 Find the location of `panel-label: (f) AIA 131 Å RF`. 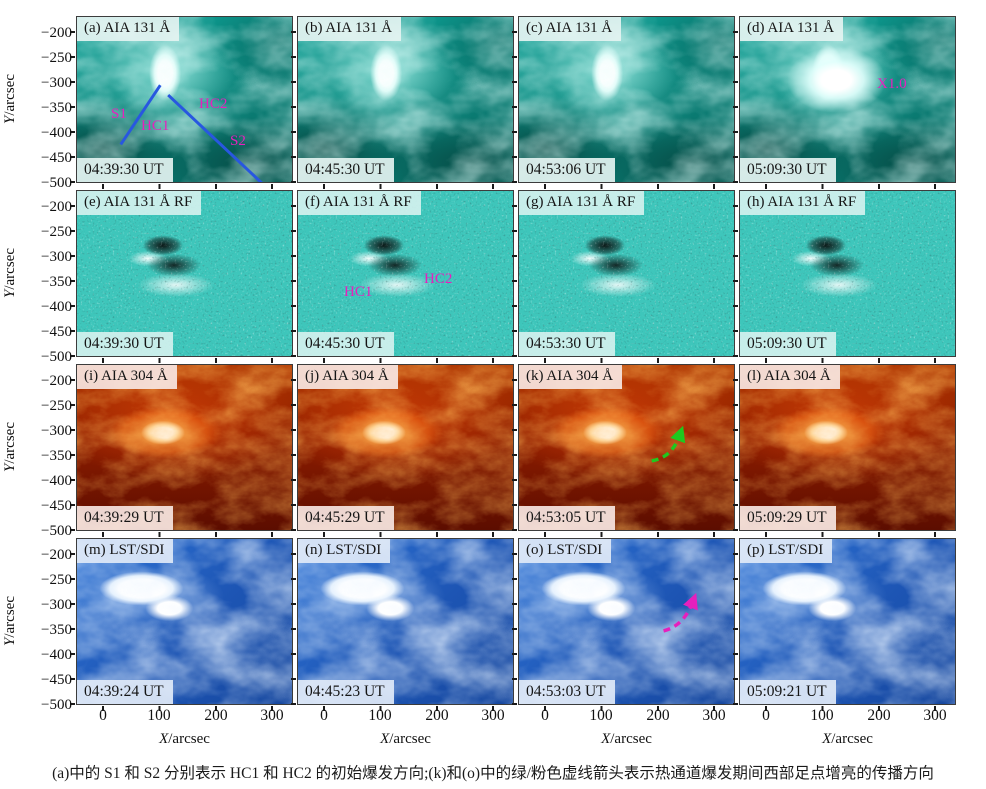

panel-label: (f) AIA 131 Å RF is located at coordinates (359, 203).